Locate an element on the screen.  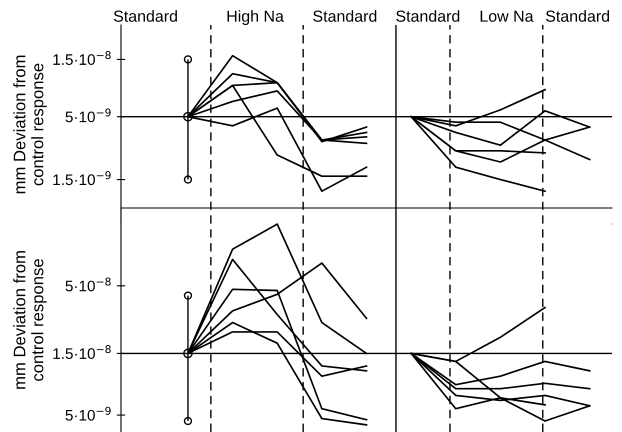
text: Low Na is located at coordinates (507, 16).